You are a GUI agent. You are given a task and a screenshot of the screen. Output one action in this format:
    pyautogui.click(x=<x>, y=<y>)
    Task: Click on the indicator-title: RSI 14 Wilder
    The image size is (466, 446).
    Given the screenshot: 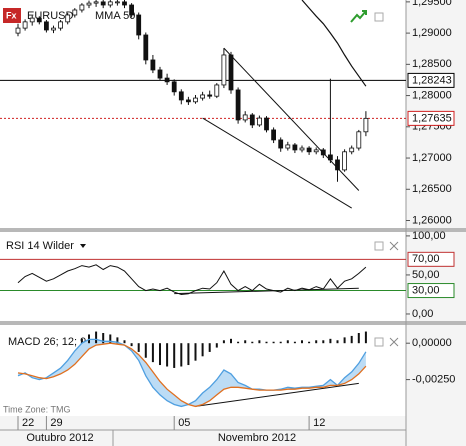 What is the action you would take?
    pyautogui.click(x=40, y=246)
    